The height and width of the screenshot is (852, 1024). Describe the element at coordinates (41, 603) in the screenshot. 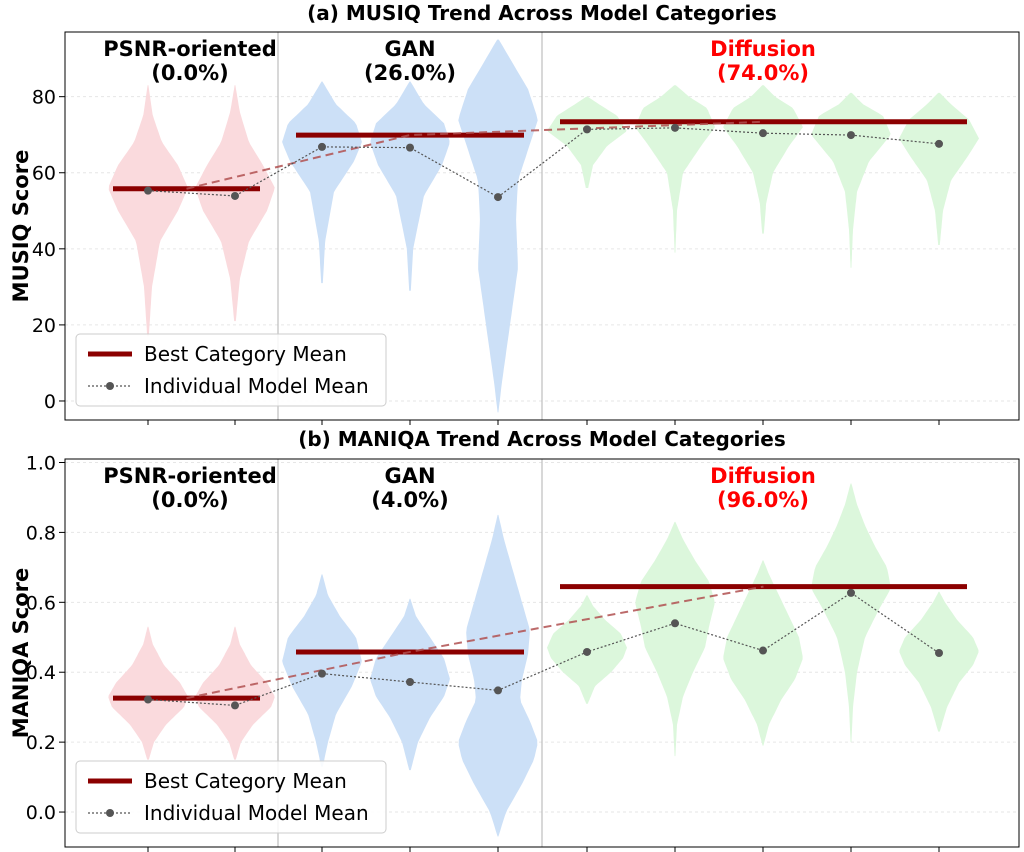

I see `y-tick-label: 0.6` at that location.